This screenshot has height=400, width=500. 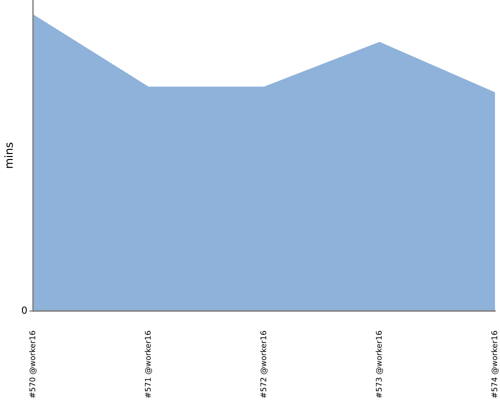 I want to click on y-axis-title: mins, so click(x=8, y=155).